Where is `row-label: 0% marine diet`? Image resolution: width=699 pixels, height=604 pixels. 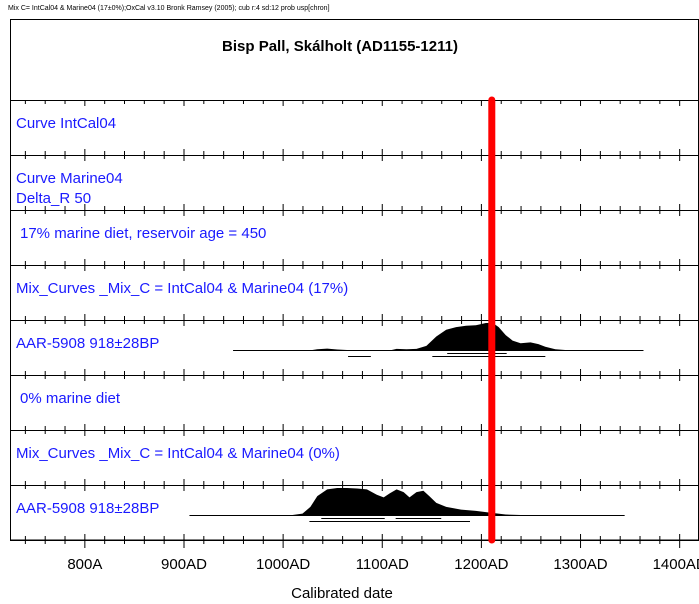 row-label: 0% marine diet is located at coordinates (70, 398).